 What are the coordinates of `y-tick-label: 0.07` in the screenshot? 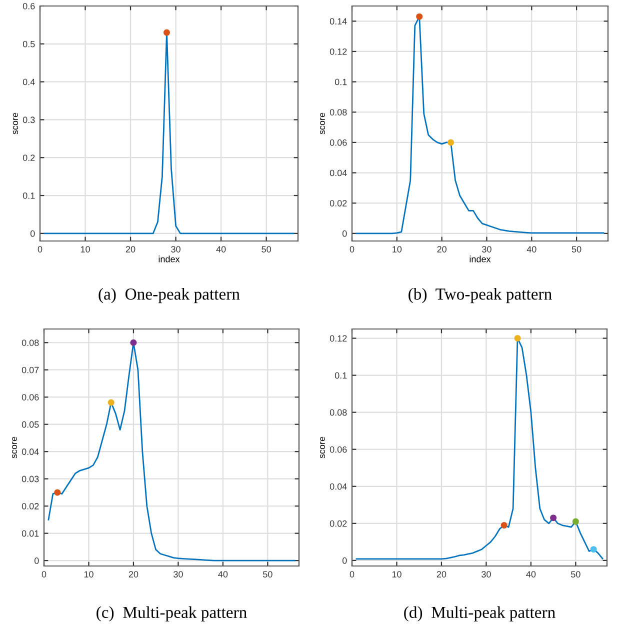 It's located at (30, 370).